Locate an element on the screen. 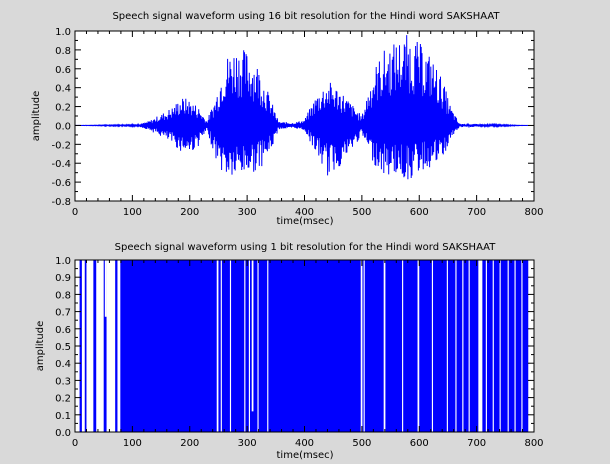 This screenshot has width=610, height=464. ytick-label: 0.7 is located at coordinates (63, 313).